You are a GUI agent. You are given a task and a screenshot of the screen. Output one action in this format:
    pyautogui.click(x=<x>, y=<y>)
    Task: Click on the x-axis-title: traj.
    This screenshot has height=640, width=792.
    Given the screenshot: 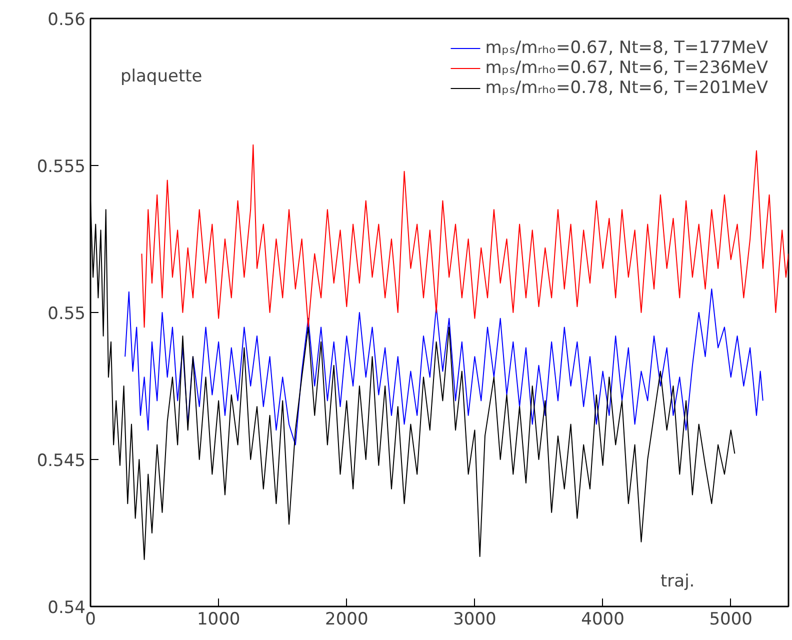 What is the action you would take?
    pyautogui.click(x=677, y=582)
    